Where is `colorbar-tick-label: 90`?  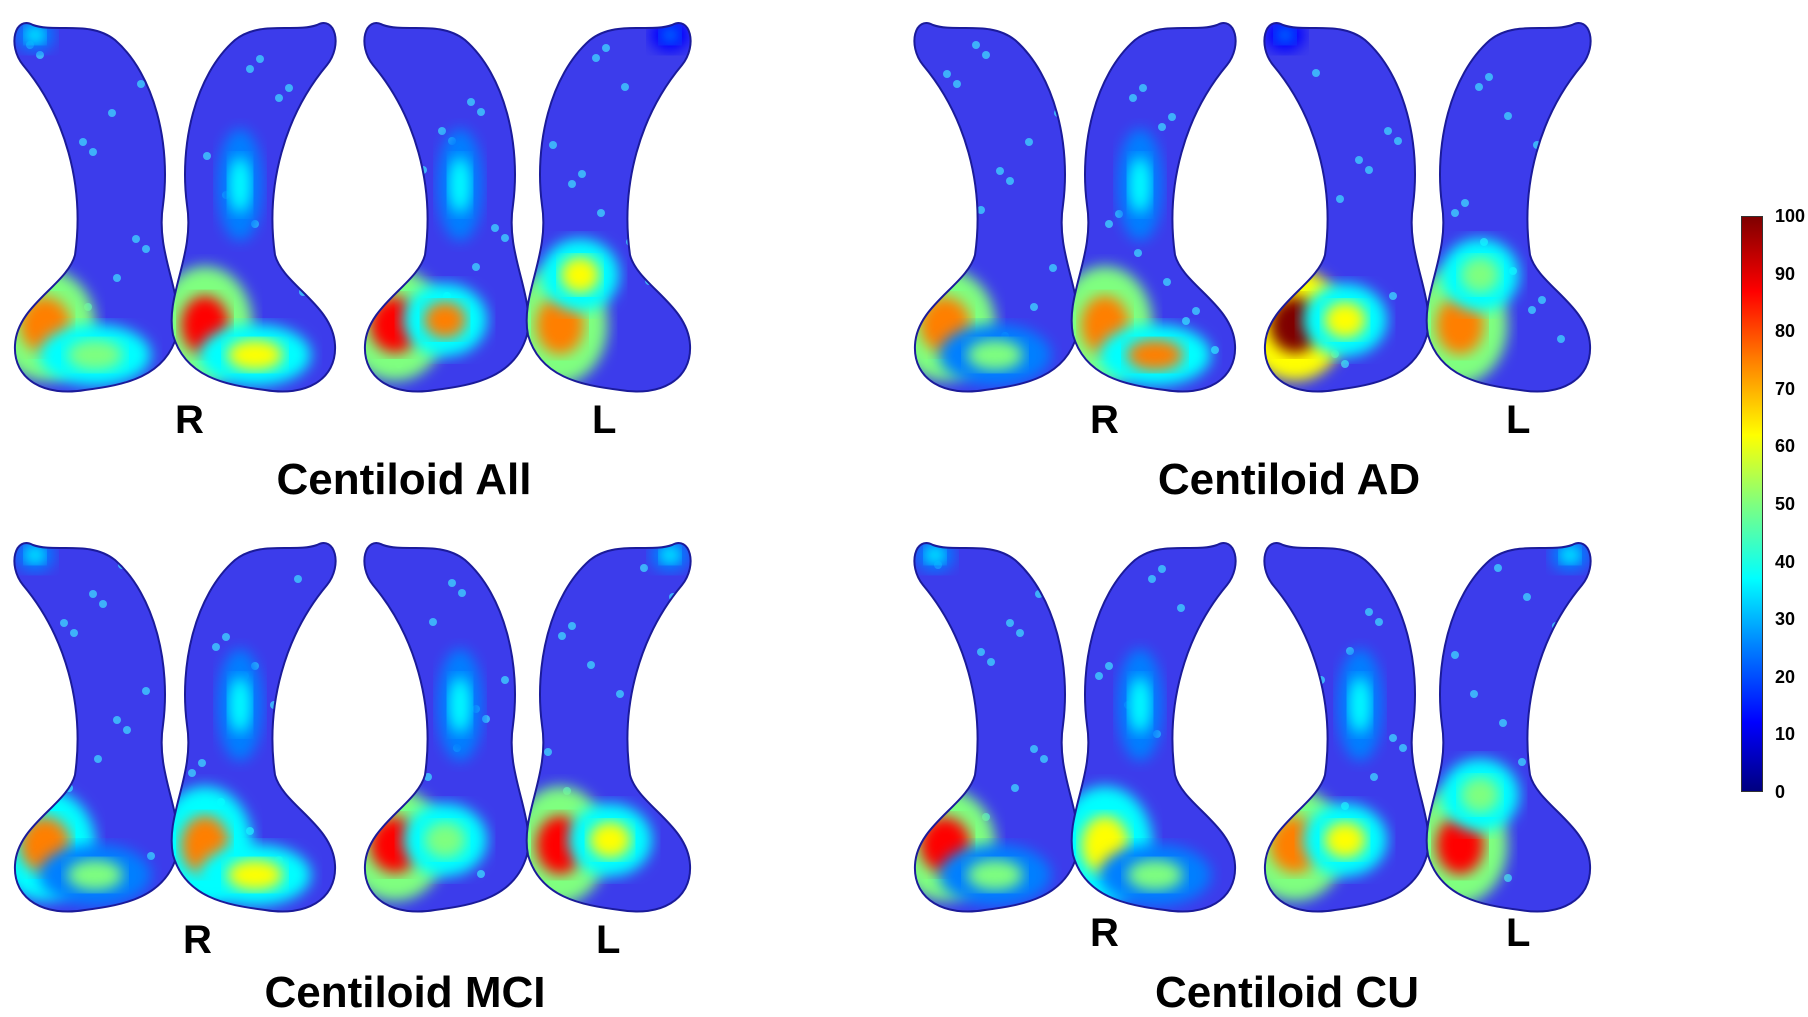
colorbar-tick-label: 90 is located at coordinates (1785, 273).